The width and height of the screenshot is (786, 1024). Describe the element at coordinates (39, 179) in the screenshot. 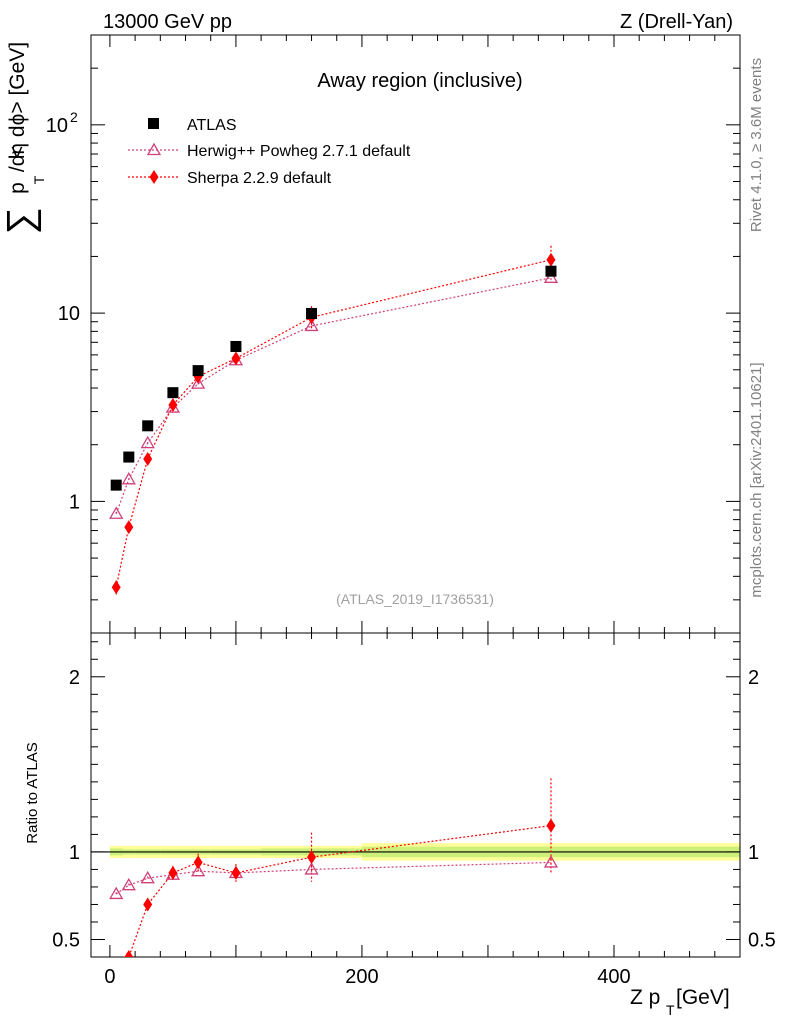

I see `y-label-sub: T` at that location.